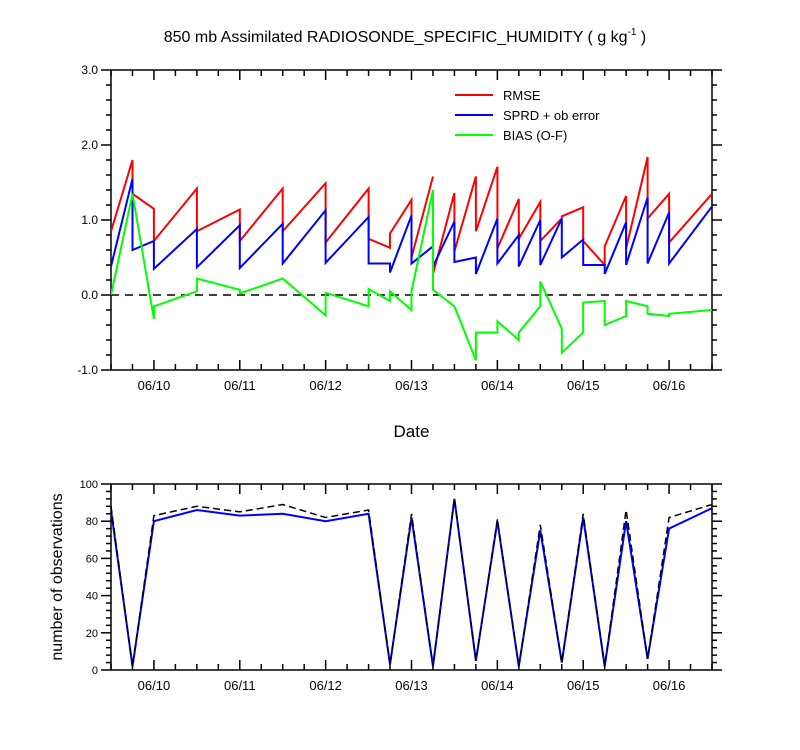  I want to click on y-tick-label: -1.0, so click(87, 370).